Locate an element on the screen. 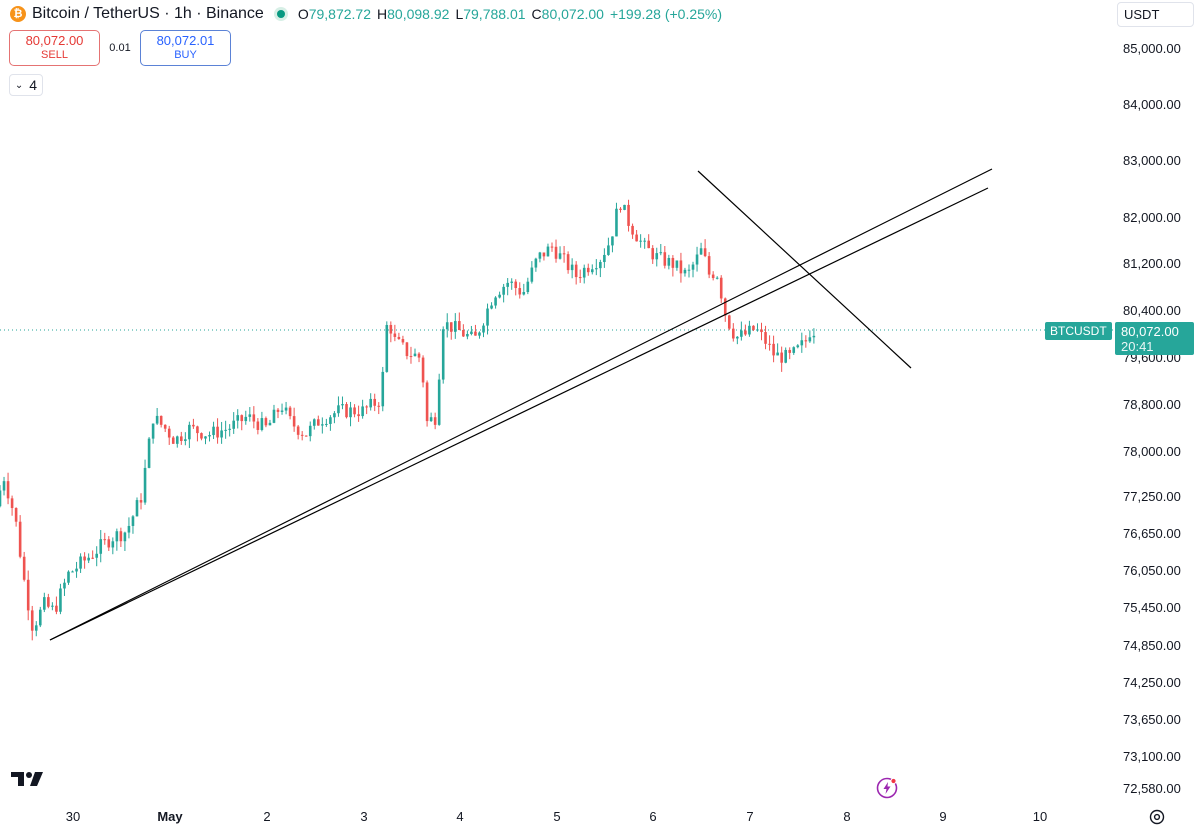 The width and height of the screenshot is (1199, 833). price-tick-label: 78,800.00 is located at coordinates (1152, 404).